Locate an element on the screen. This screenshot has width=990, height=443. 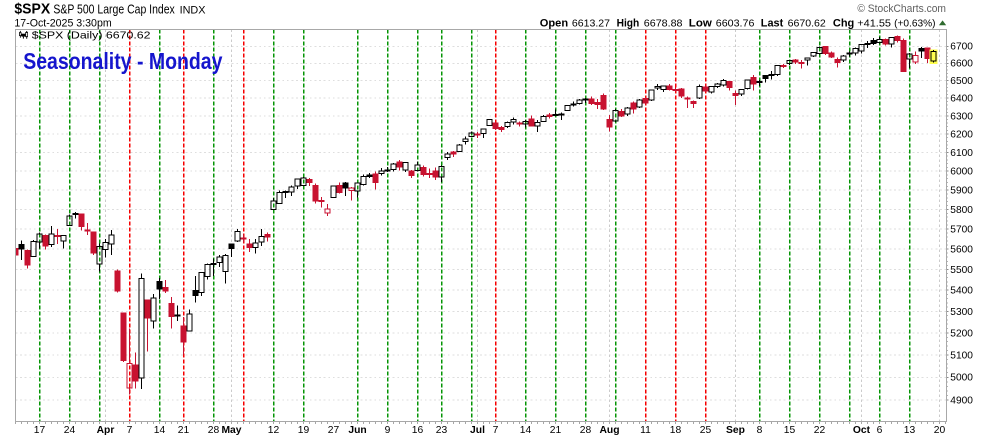
svg-text: 15 is located at coordinates (790, 430).